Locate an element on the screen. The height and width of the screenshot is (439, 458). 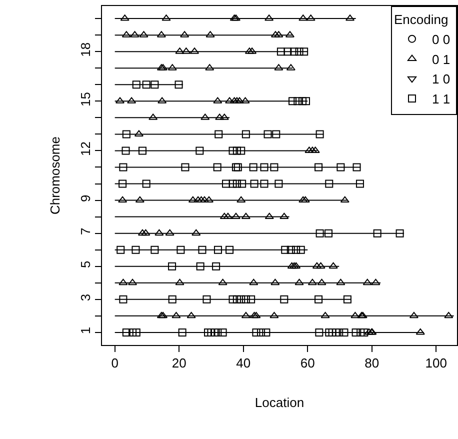
x-tick-label: 40 is located at coordinates (243, 363).